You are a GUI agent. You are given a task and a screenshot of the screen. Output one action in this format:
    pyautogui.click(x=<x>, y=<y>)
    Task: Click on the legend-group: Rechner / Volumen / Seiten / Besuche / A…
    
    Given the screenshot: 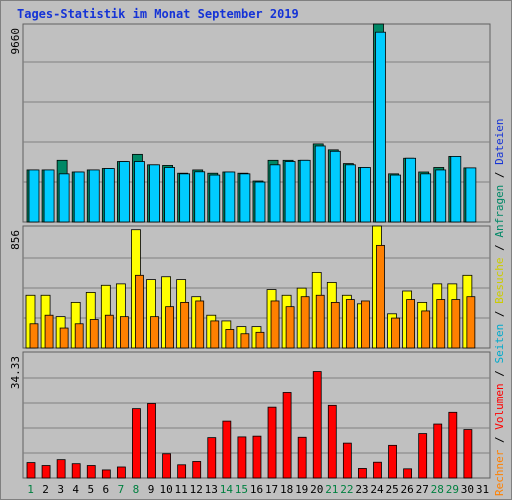 What is the action you would take?
    pyautogui.click(x=499, y=307)
    